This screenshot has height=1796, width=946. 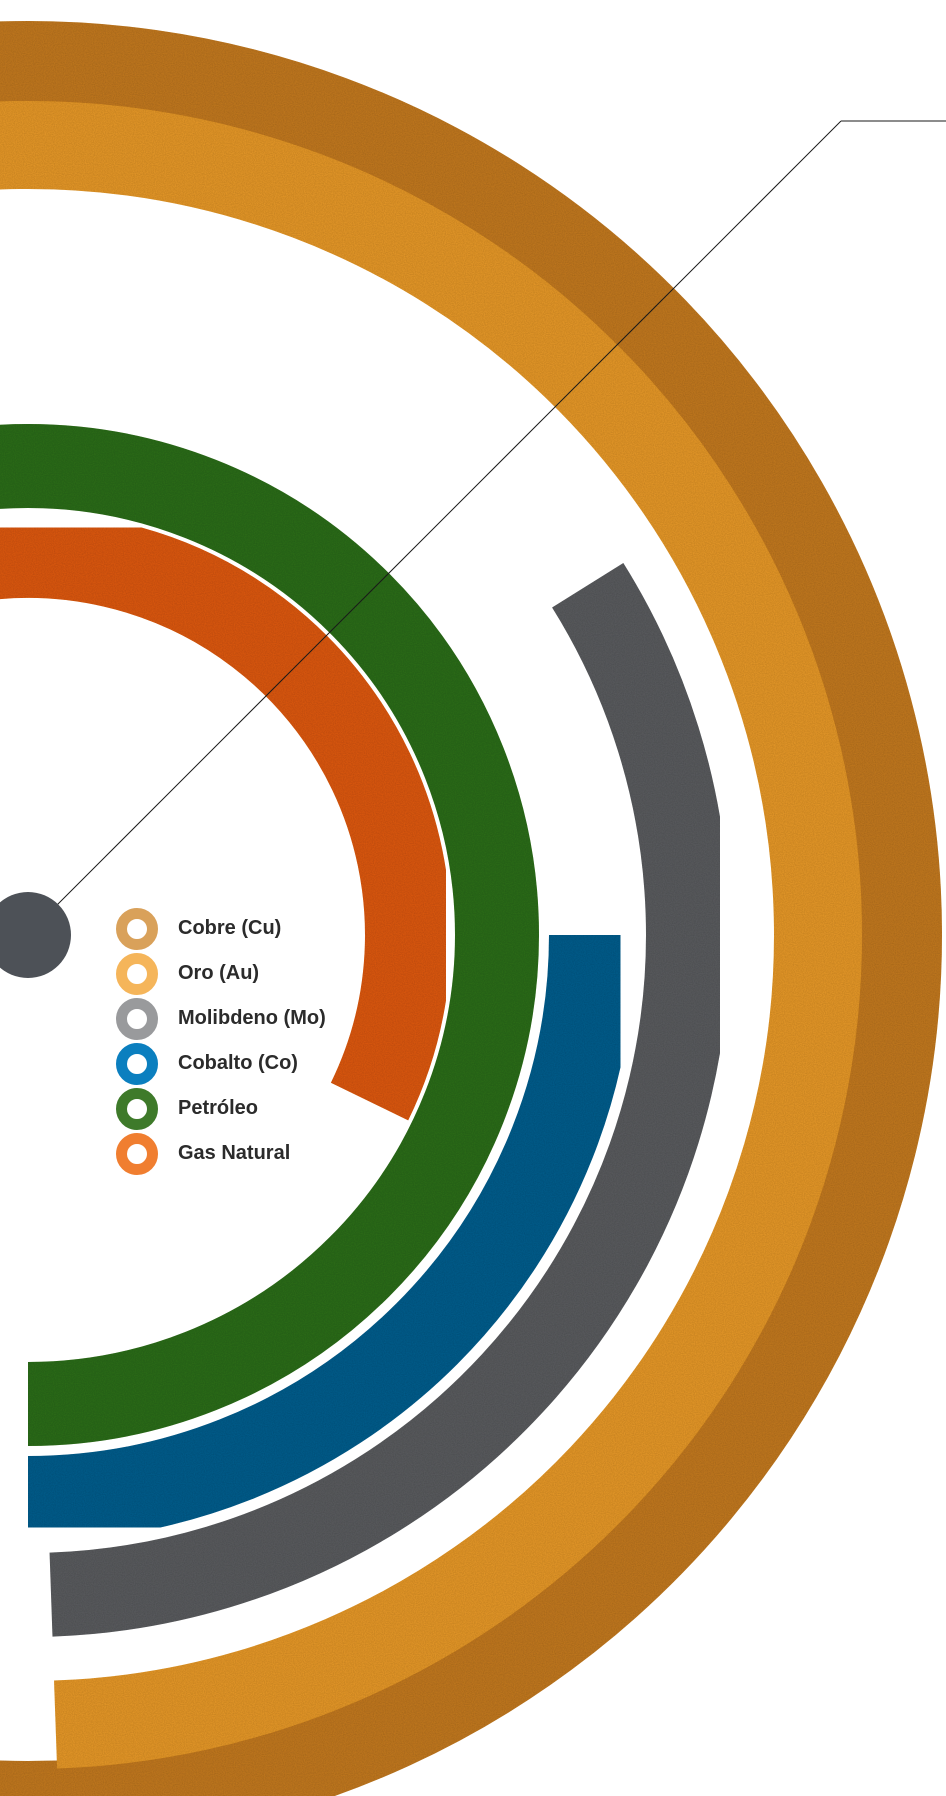 What do you see at coordinates (234, 1153) in the screenshot?
I see `legend-label: Gas Natural` at bounding box center [234, 1153].